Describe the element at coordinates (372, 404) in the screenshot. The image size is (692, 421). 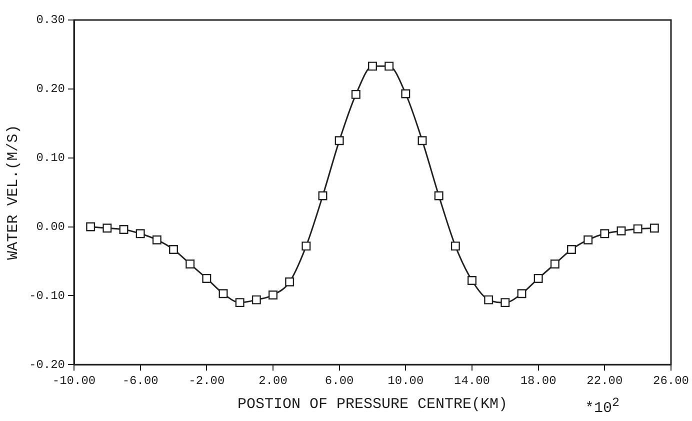
I see `x-axis-title: POSTION OF PRESSURE CENTRE(KM)` at that location.